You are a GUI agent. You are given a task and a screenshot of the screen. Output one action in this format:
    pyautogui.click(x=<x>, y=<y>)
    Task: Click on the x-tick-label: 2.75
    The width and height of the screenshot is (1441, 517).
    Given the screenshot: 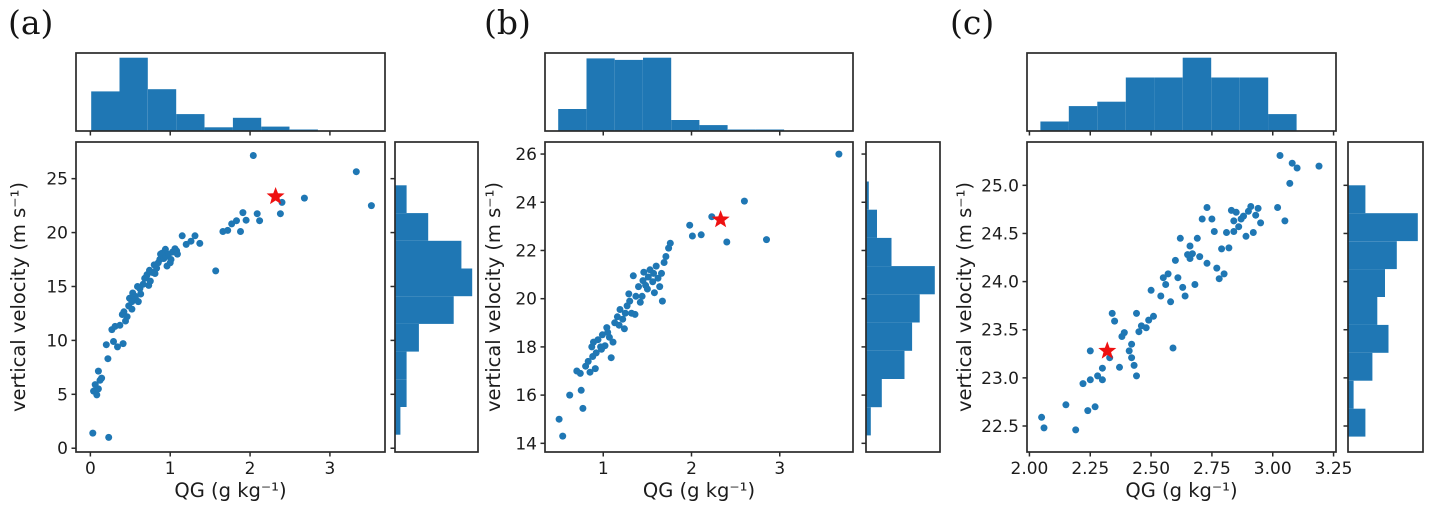 What is the action you would take?
    pyautogui.click(x=1212, y=469)
    